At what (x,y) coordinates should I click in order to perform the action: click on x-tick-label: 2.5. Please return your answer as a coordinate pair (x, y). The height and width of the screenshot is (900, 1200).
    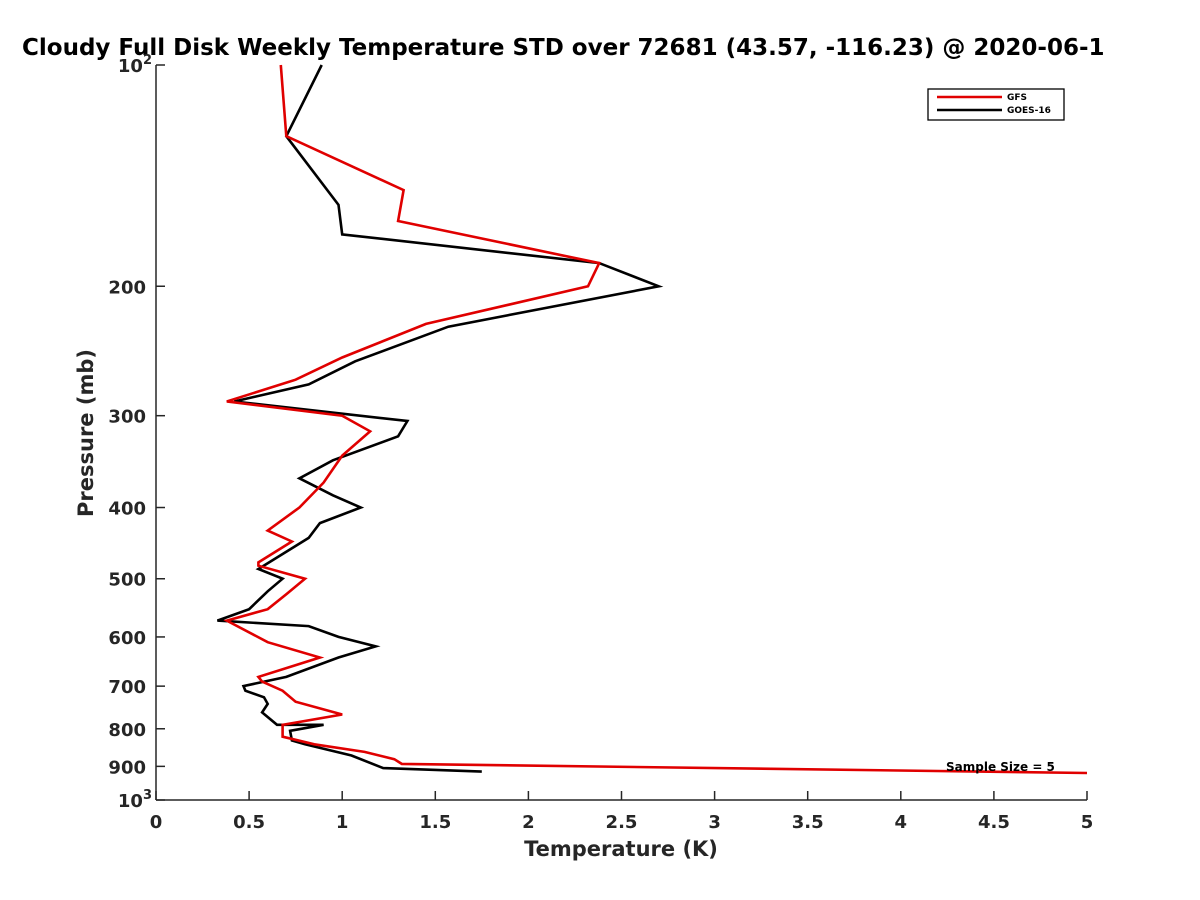
    Looking at the image, I should click on (622, 822).